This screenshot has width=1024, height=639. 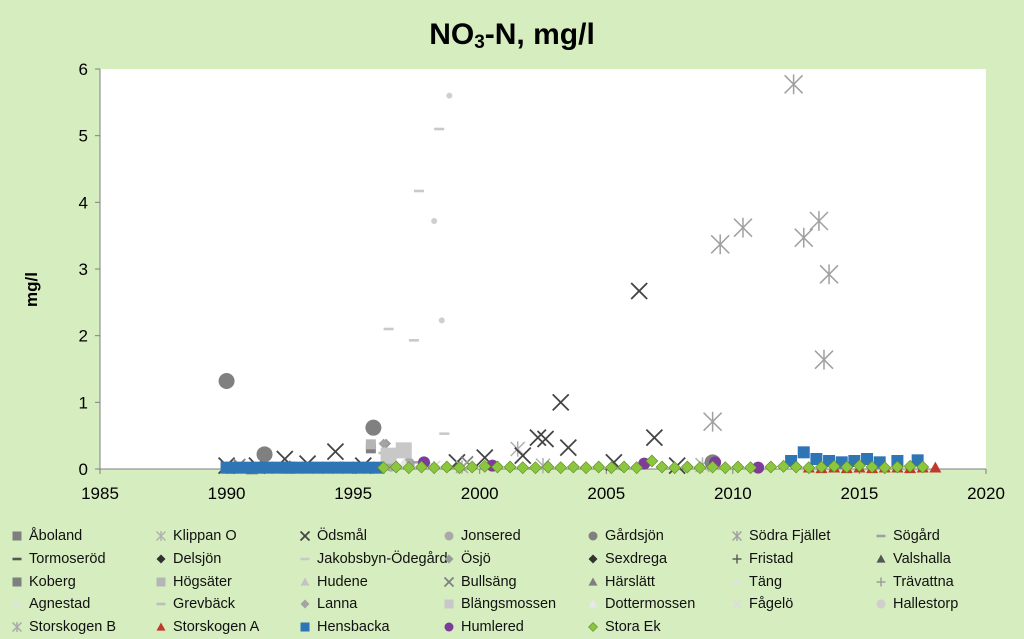 What do you see at coordinates (80, 581) in the screenshot?
I see `legend-item: Koberg` at bounding box center [80, 581].